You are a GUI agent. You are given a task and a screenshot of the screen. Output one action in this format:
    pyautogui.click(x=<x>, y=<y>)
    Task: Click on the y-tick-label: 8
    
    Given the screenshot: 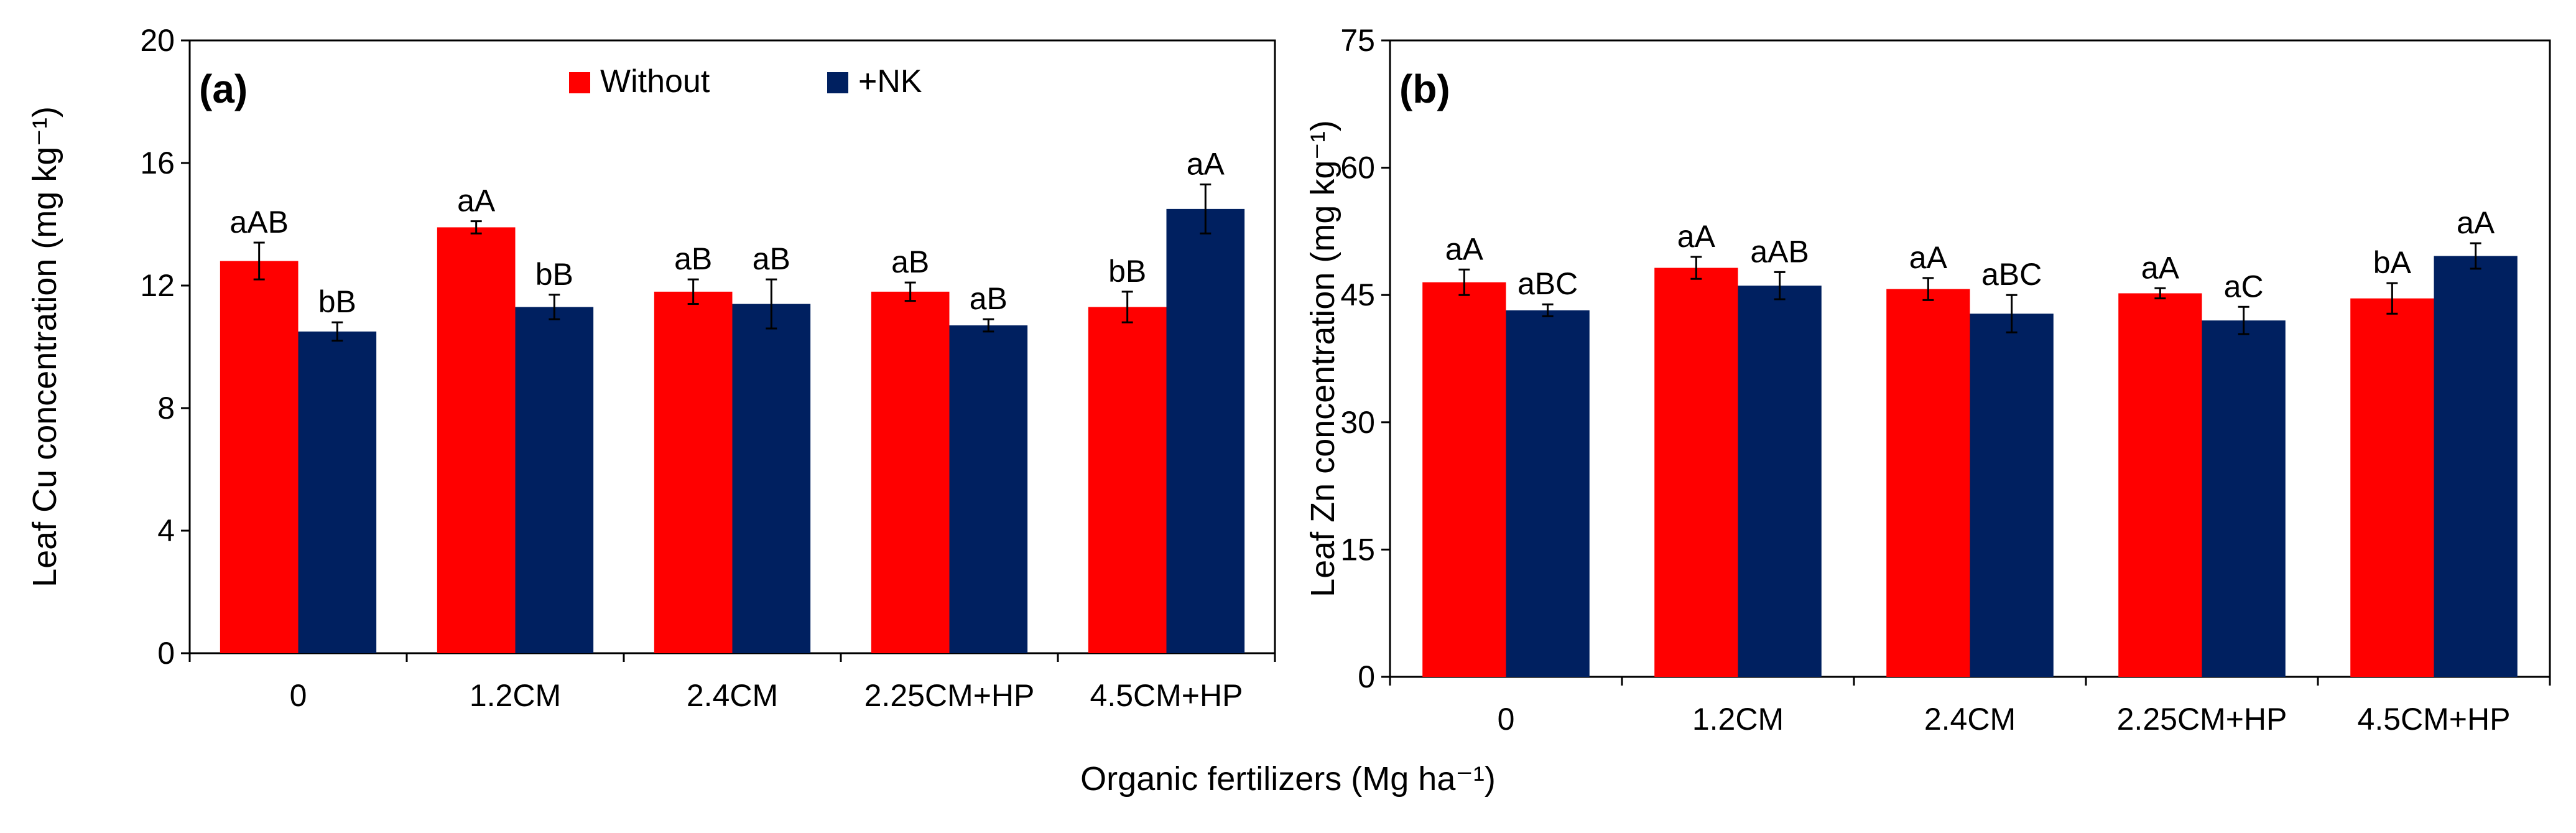 What is the action you would take?
    pyautogui.click(x=166, y=408)
    